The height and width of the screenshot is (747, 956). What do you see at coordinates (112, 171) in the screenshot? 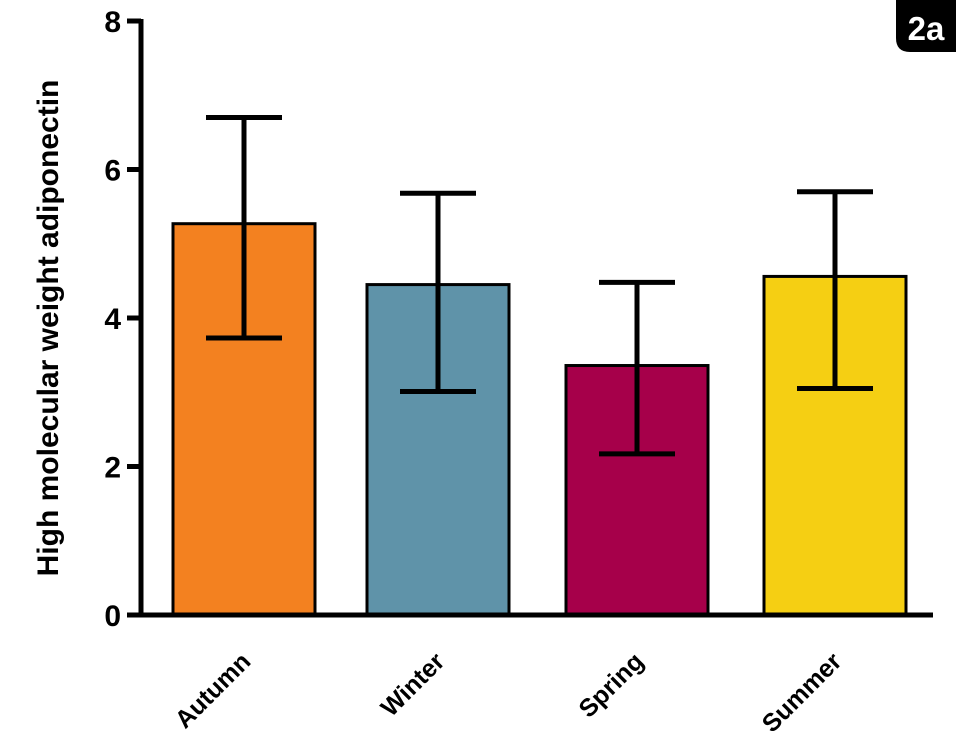
I see `y-tick-label: 6` at bounding box center [112, 171].